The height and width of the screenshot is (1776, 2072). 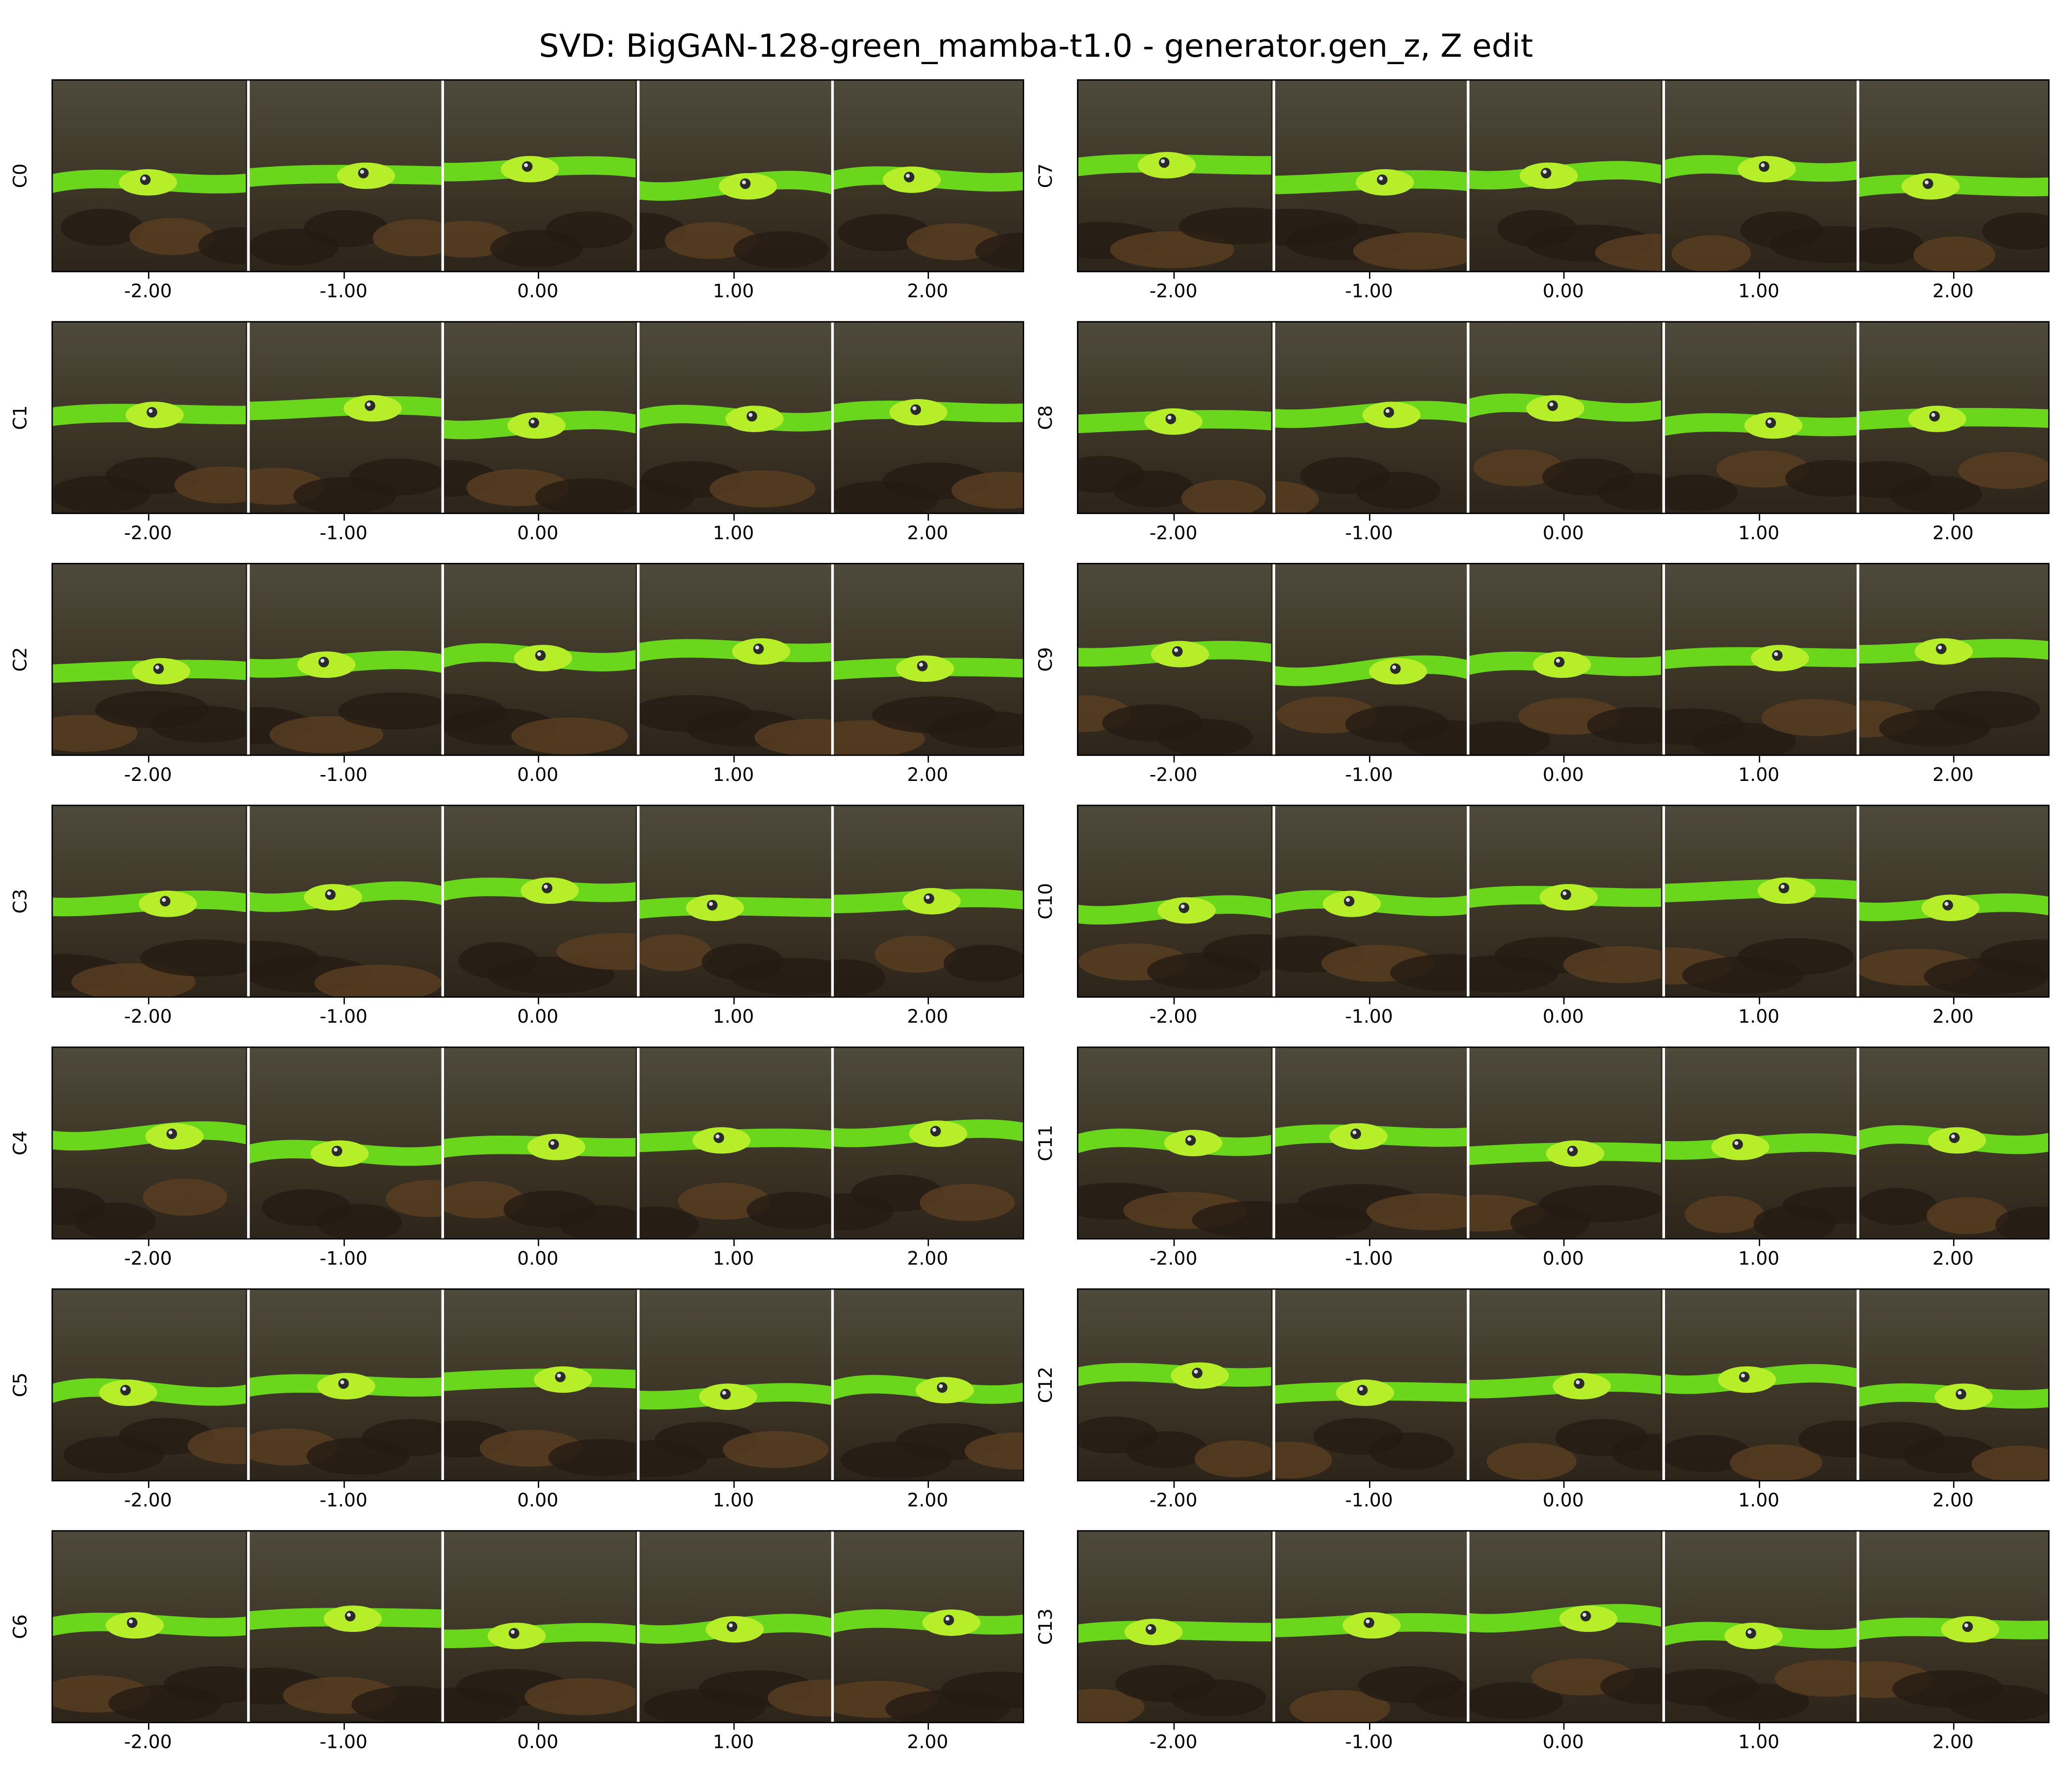 What do you see at coordinates (21, 1143) in the screenshot?
I see `panel-label: C4` at bounding box center [21, 1143].